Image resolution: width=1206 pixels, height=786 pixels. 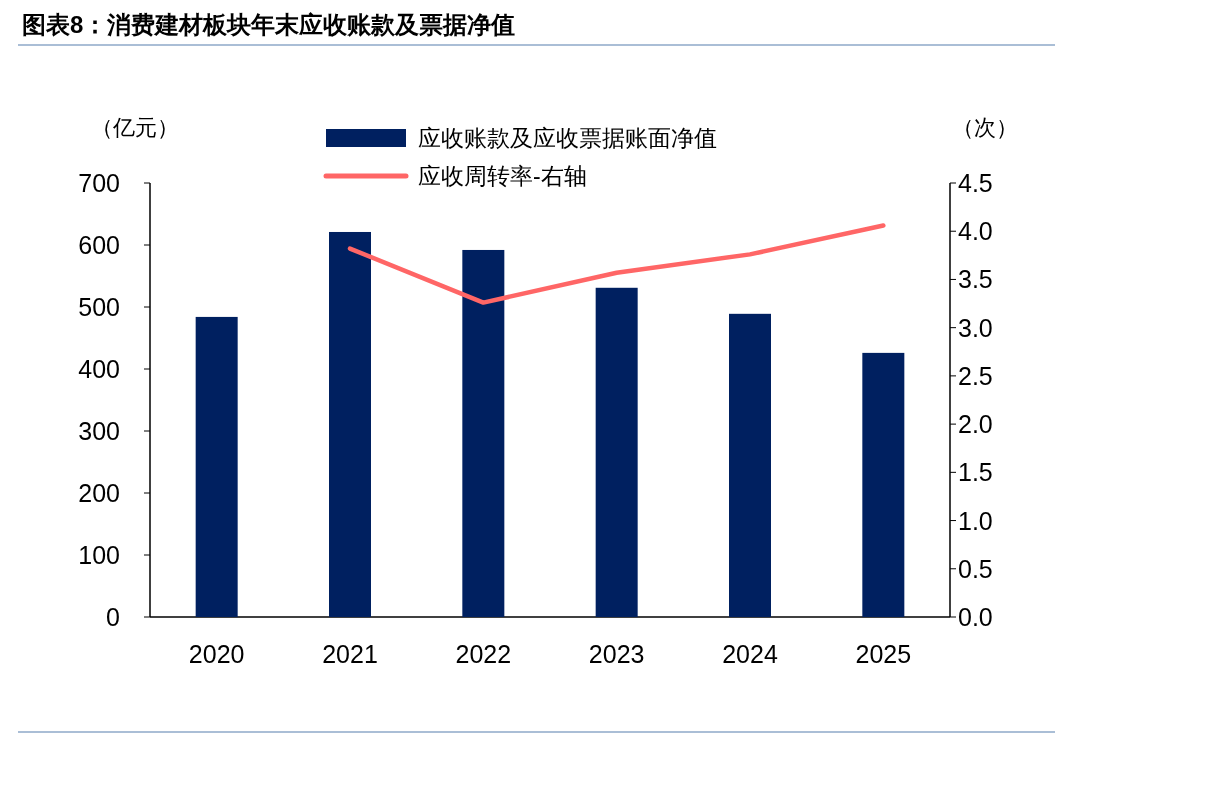 I want to click on y-tick-label: 300, so click(x=99, y=431).